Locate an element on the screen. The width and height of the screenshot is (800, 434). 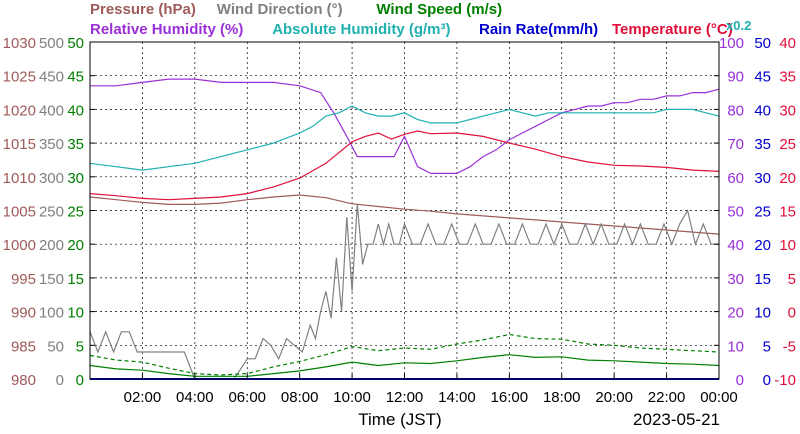
y-tick-label-humidity: 60 is located at coordinates (735, 178).